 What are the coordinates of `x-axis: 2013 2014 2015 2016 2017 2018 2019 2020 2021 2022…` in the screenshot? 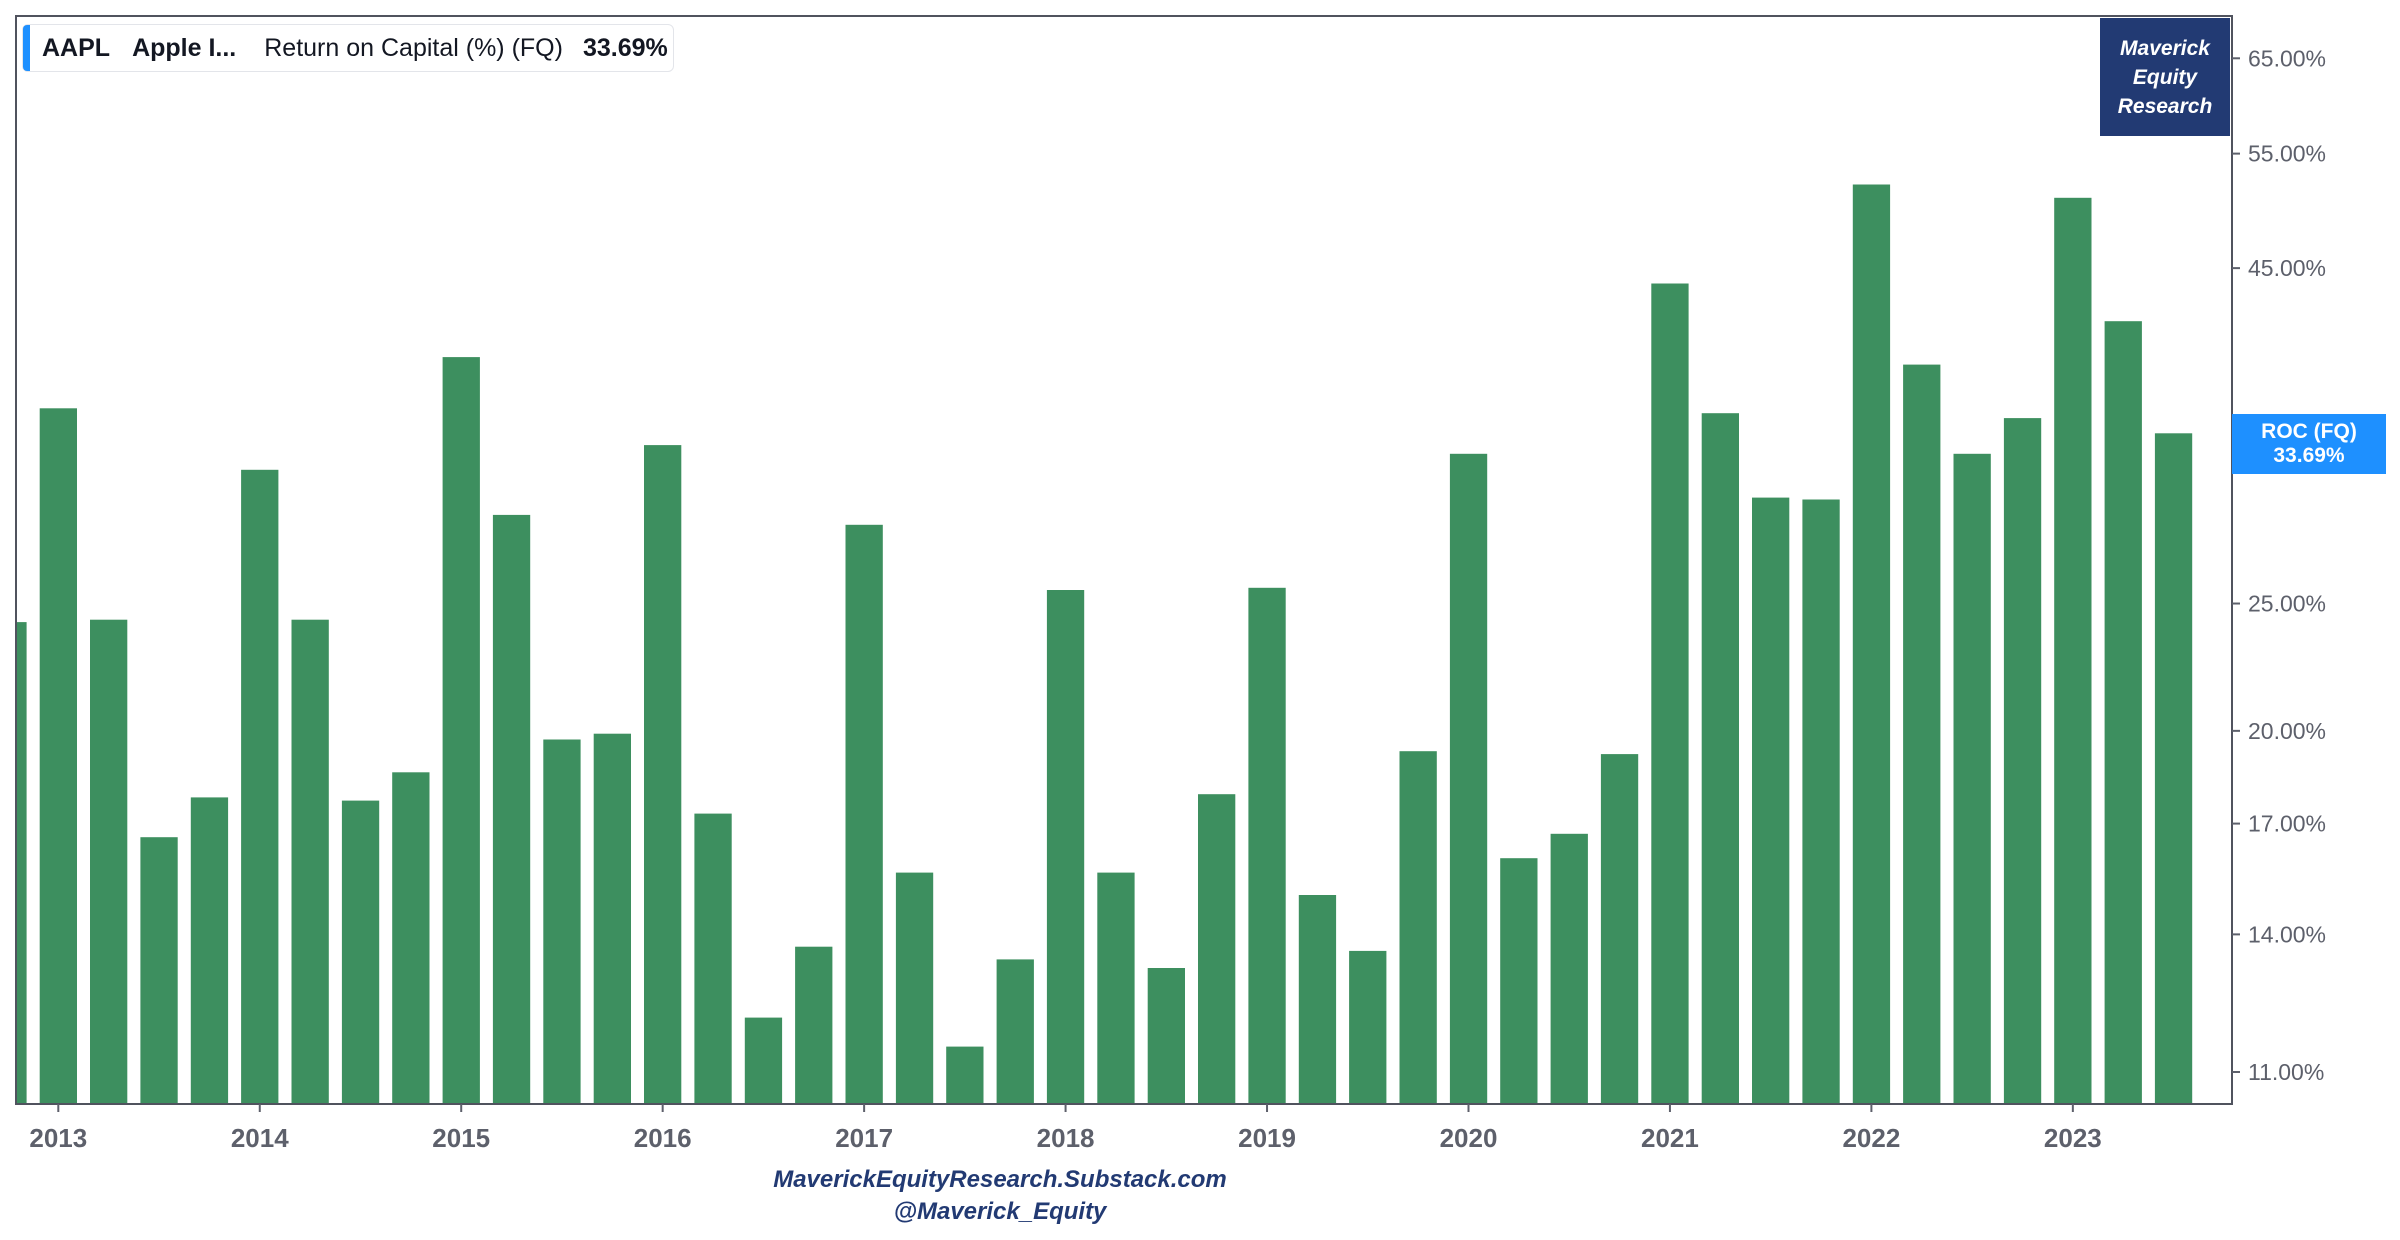 It's located at (1065, 1128).